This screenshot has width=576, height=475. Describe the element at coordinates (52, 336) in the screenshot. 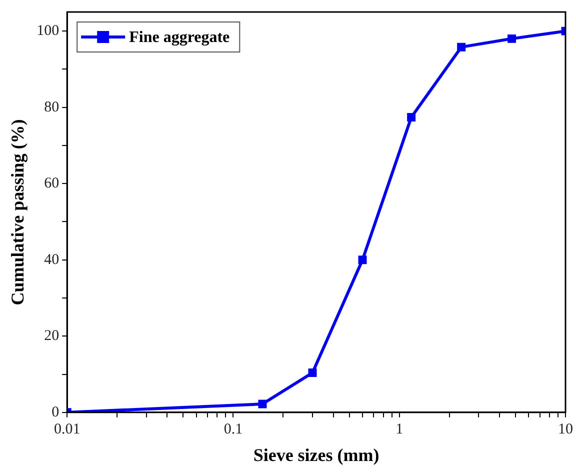

I see `y-tick-label: 20` at that location.